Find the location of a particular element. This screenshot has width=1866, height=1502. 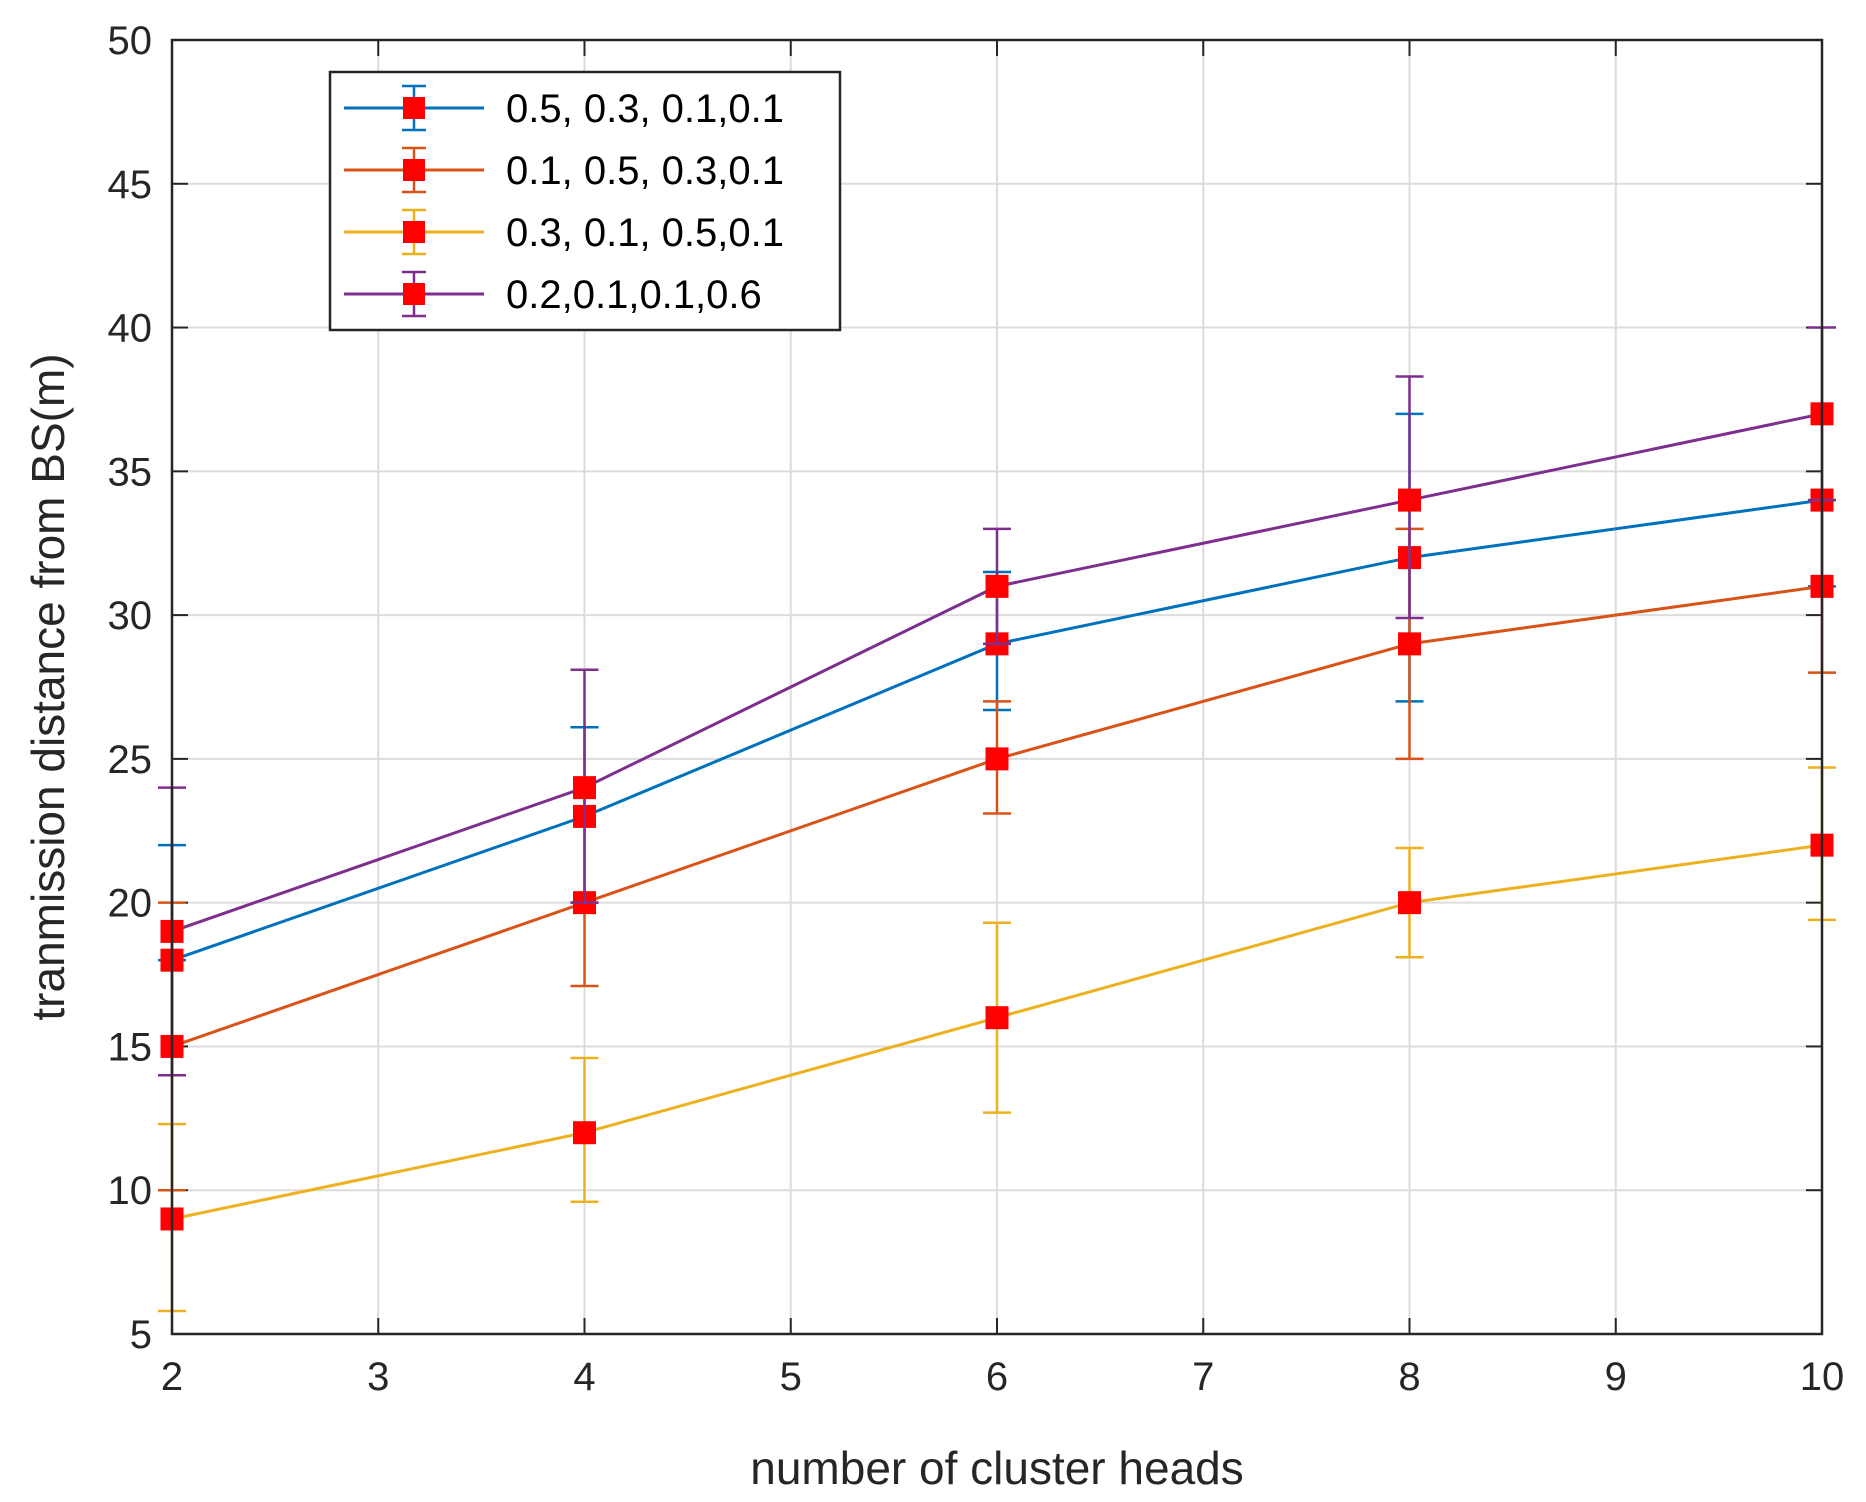

y-tick-label: 45 is located at coordinates (130, 185).